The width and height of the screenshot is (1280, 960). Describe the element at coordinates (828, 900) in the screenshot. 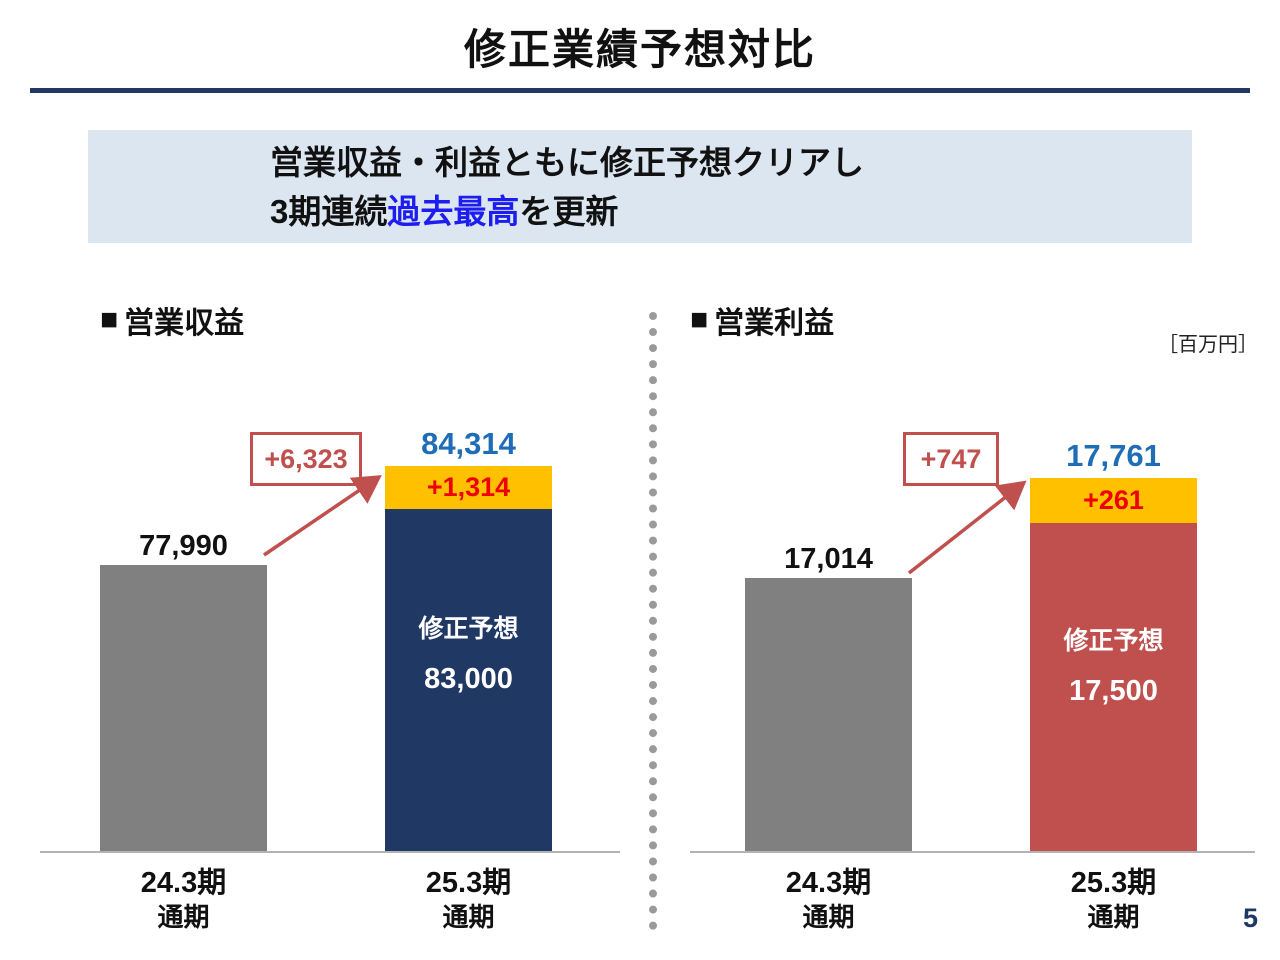

I see `profit-category-prev: 24.3期 通期` at that location.